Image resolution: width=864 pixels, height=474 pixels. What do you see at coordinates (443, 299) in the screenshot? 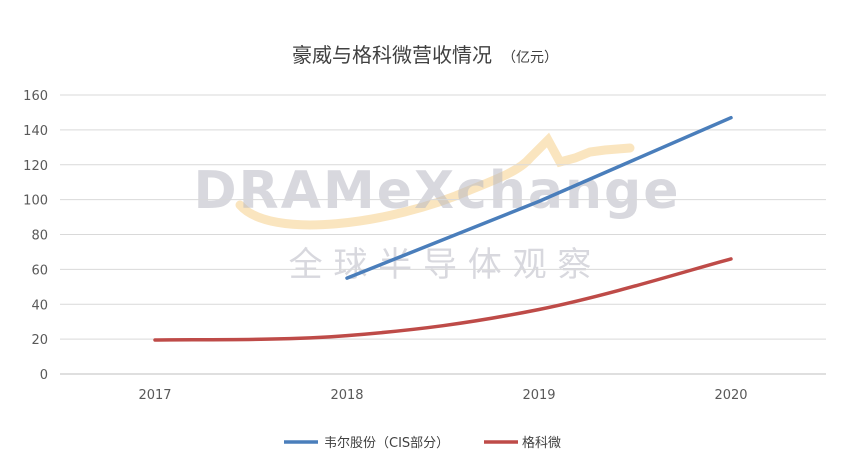
I see `series-line-galaxycore` at bounding box center [443, 299].